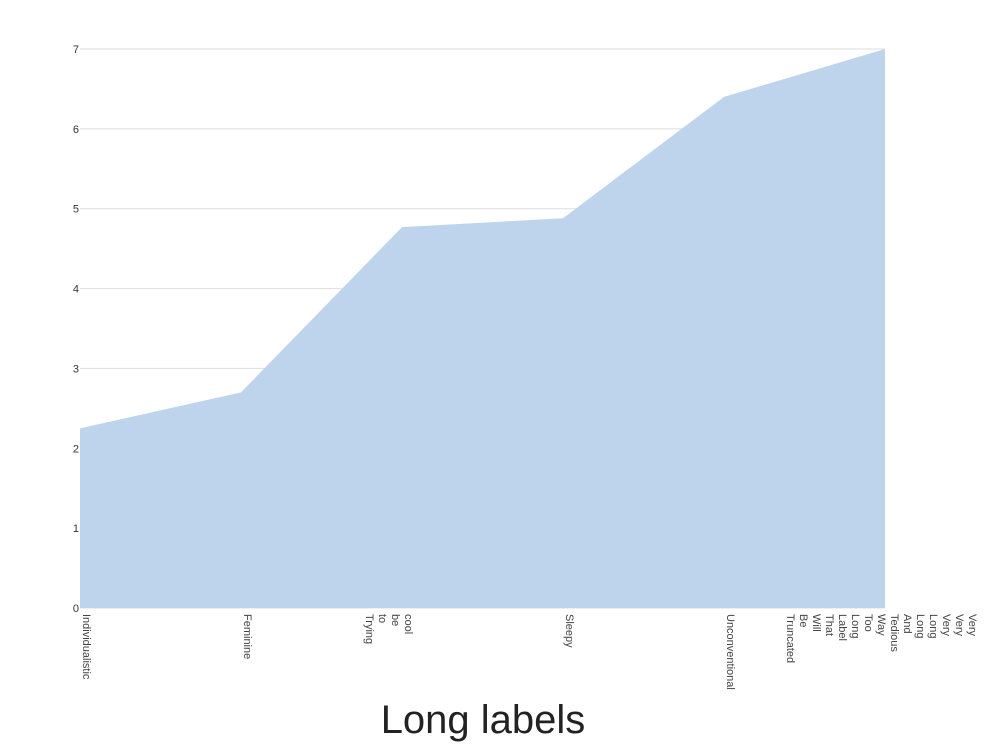 This screenshot has width=992, height=744. I want to click on y-tick-label: 7, so click(76, 50).